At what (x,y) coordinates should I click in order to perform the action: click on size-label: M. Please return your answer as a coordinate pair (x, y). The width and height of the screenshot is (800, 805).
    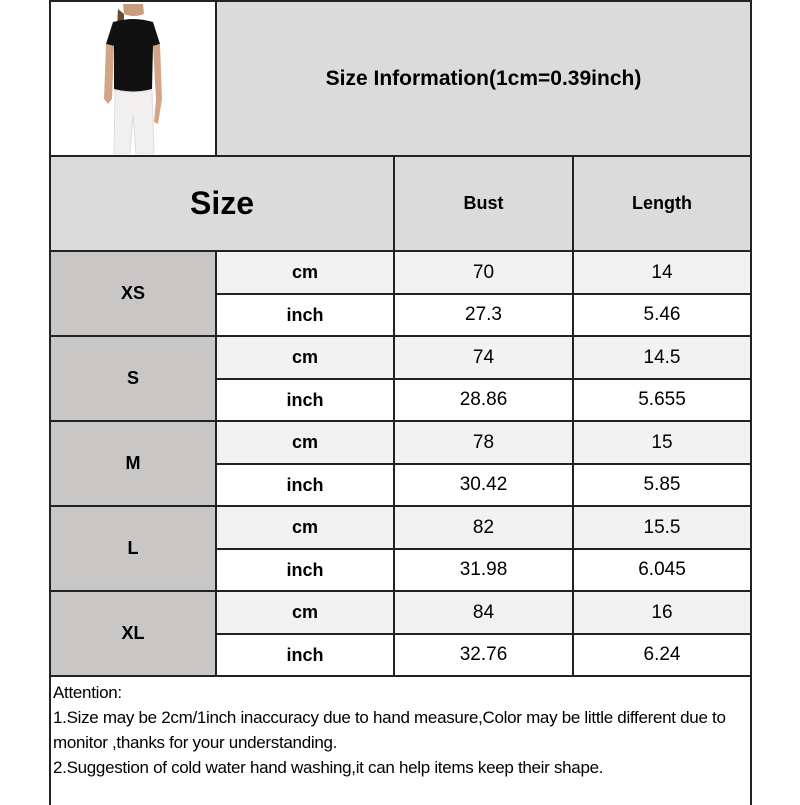
    Looking at the image, I should click on (133, 463).